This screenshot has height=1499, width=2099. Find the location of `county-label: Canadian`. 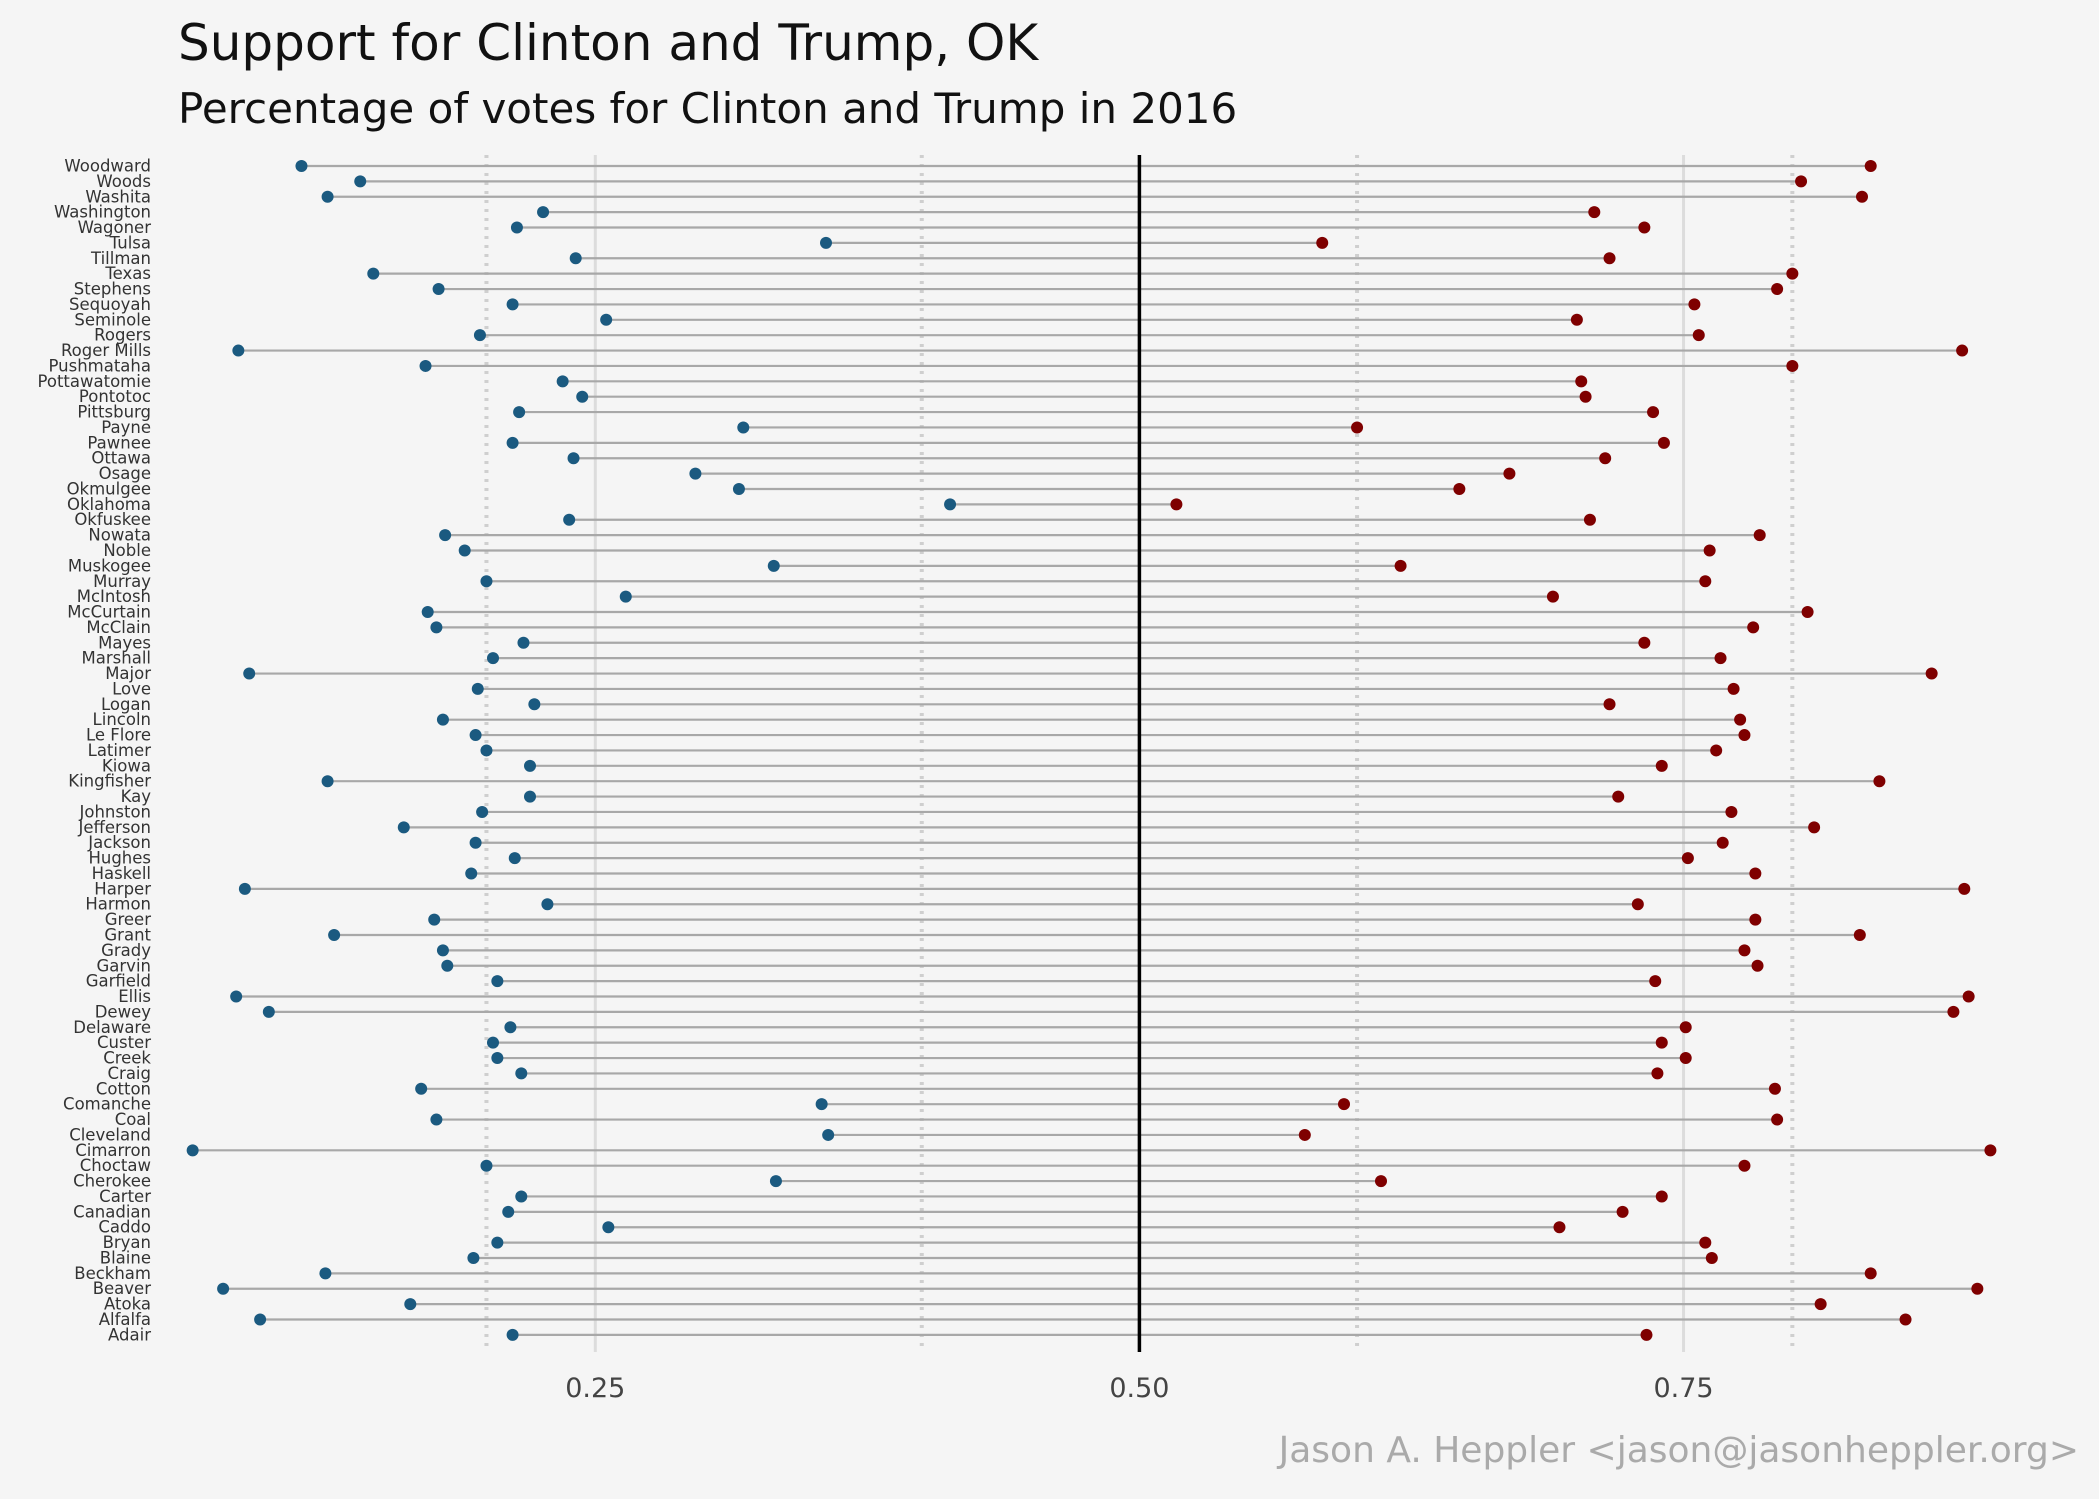

county-label: Canadian is located at coordinates (112, 1211).